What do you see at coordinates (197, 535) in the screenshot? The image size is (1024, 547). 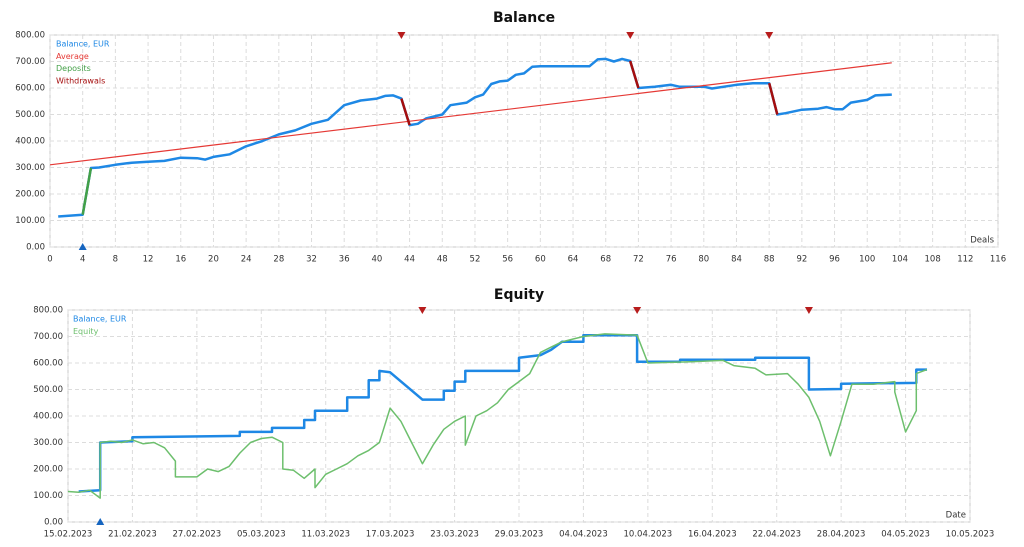 I see `x-tick-label: 27.02.2023` at bounding box center [197, 535].